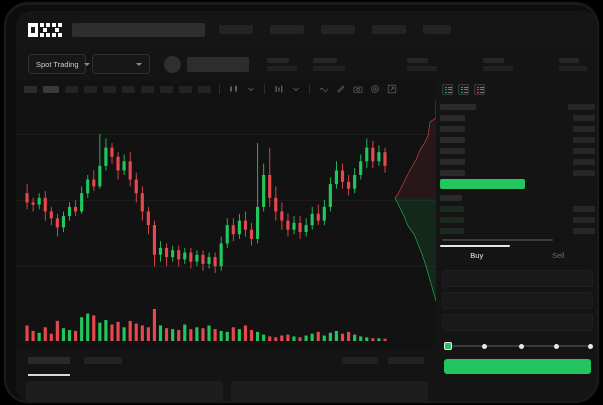 The image size is (603, 405). Describe the element at coordinates (452, 219) in the screenshot. I see `orderbook-bid-qty` at that location.